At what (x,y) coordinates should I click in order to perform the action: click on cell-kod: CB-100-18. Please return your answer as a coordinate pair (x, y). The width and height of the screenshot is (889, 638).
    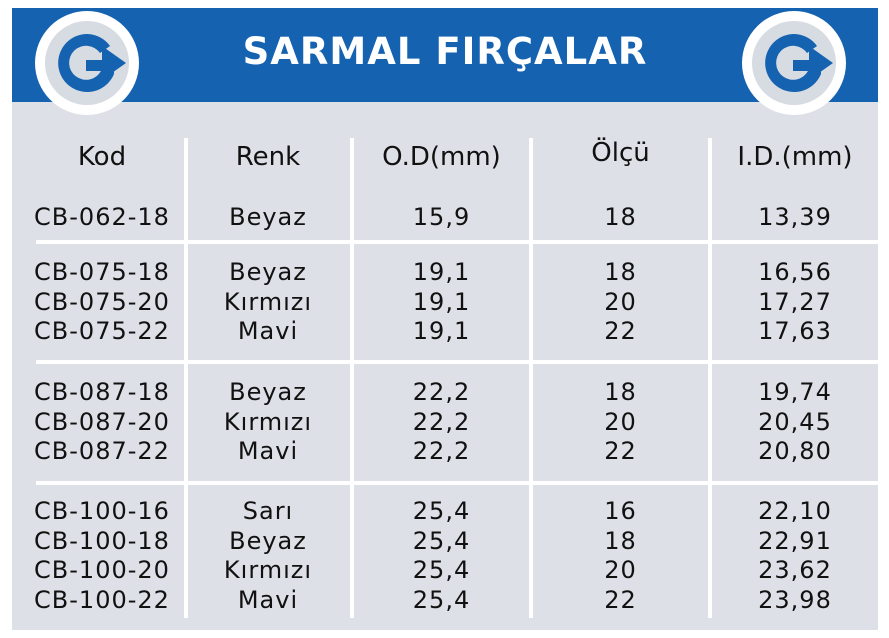
    Looking at the image, I should click on (102, 540).